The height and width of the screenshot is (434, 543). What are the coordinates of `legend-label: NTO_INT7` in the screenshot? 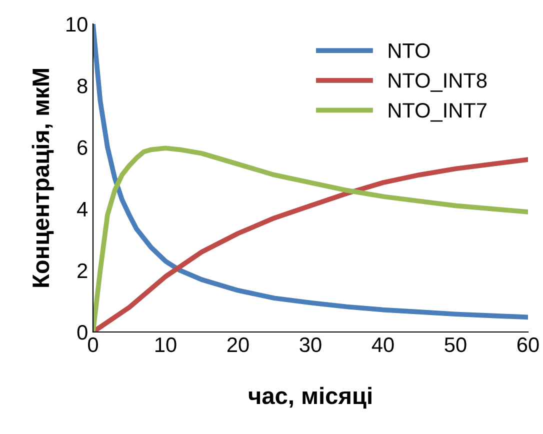 It's located at (437, 112).